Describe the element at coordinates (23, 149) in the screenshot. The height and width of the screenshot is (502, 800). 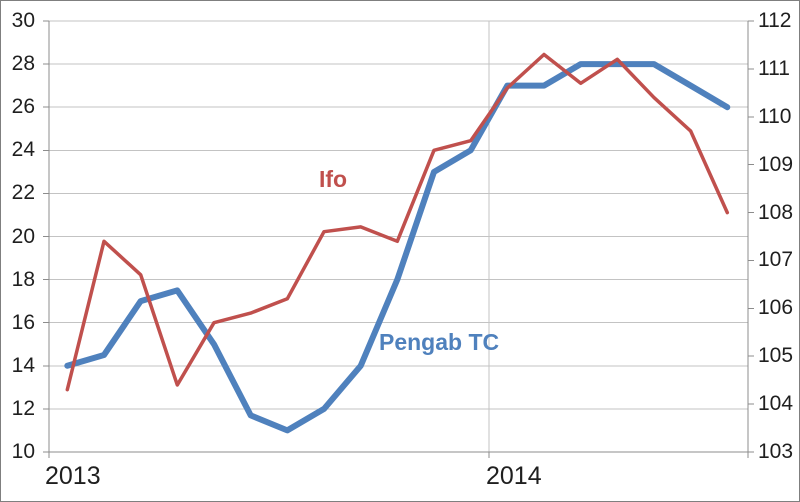
I see `left-axis-tick-label: 24` at that location.